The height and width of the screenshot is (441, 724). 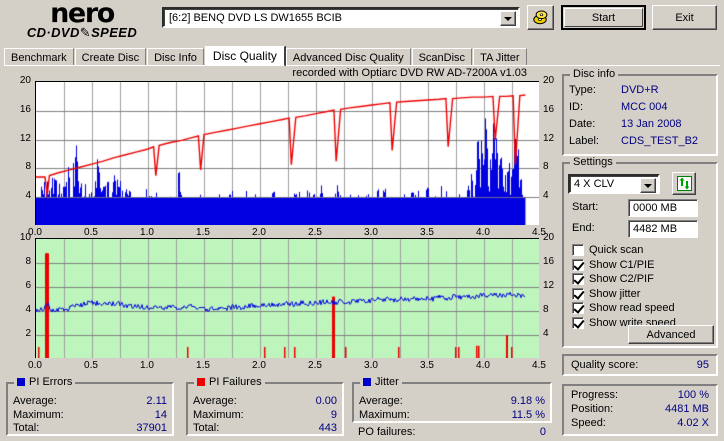 I want to click on logo-cddvd: CD·DVD, so click(x=53, y=32).